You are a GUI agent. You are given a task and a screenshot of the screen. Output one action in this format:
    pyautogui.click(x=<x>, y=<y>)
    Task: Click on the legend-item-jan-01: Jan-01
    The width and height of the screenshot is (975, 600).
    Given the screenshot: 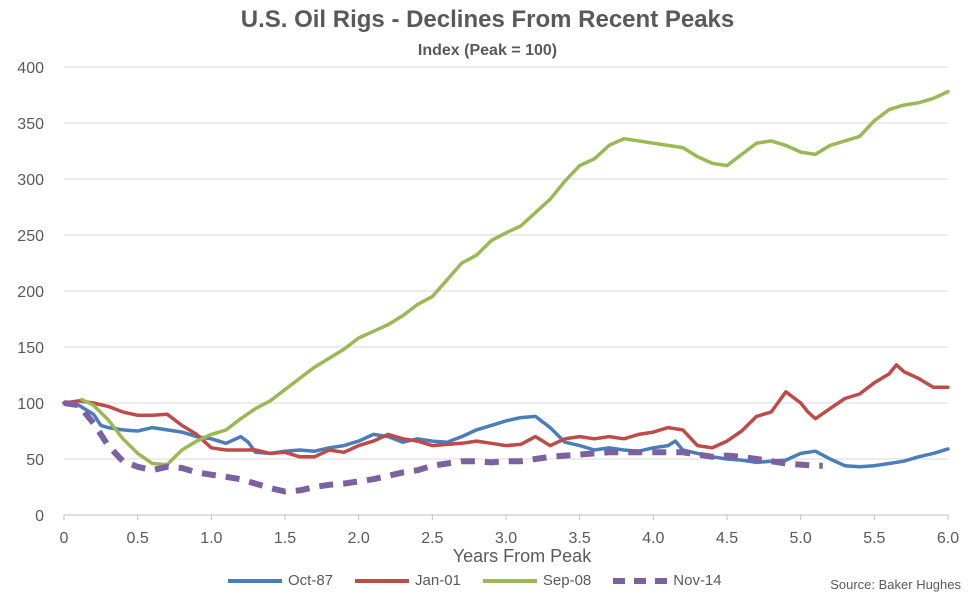 What is the action you would take?
    pyautogui.click(x=408, y=580)
    